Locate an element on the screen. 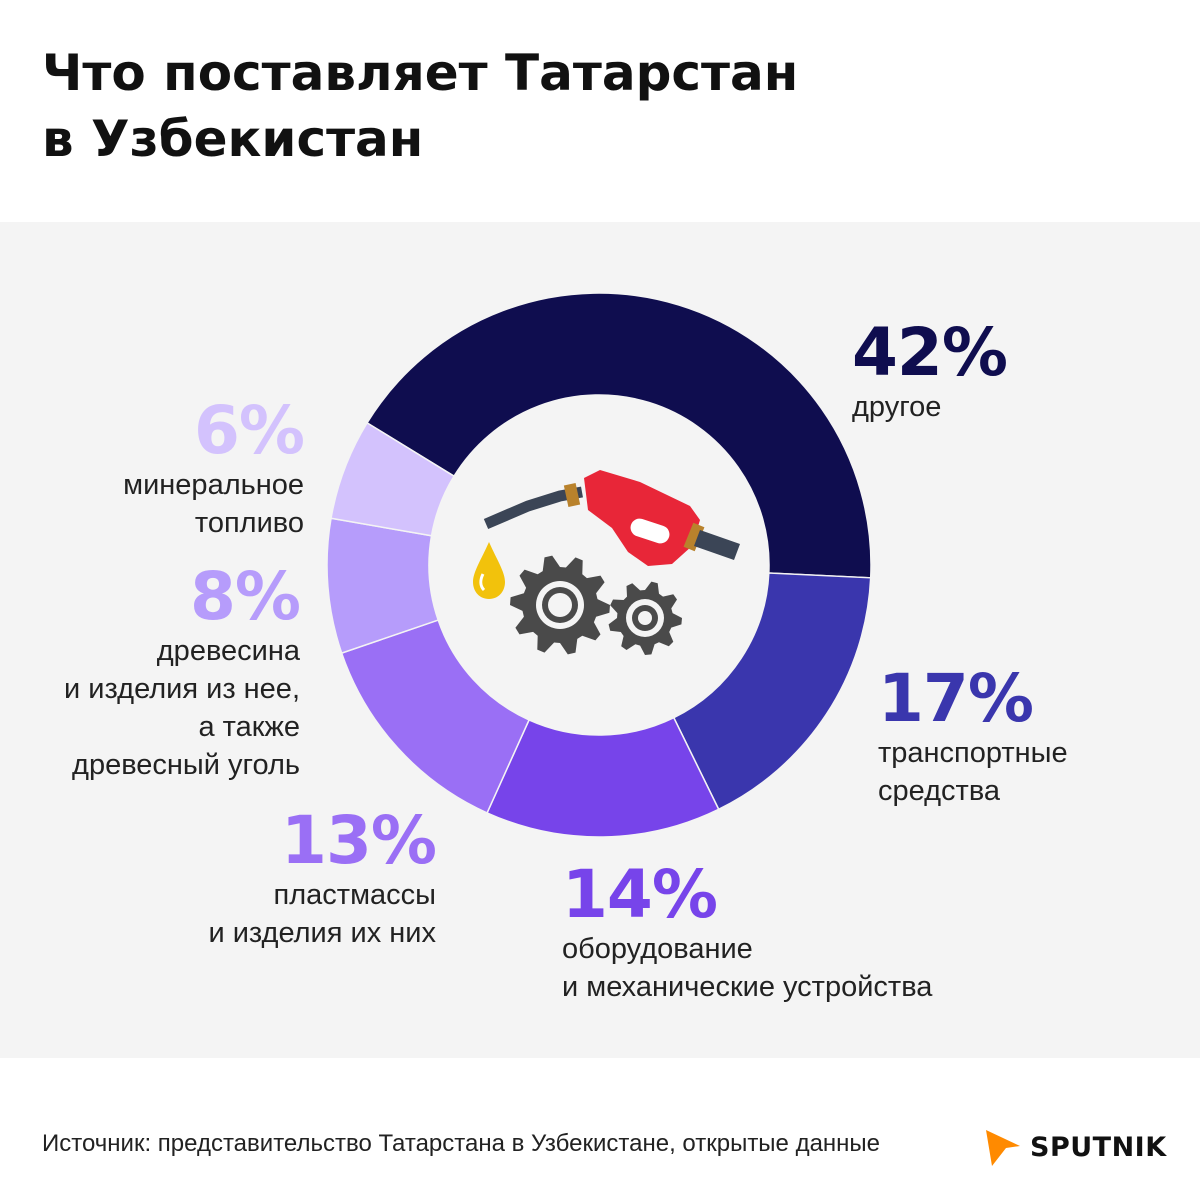 This screenshot has height=1200, width=1200. category-label-vehicles-line-2: средства is located at coordinates (939, 791).